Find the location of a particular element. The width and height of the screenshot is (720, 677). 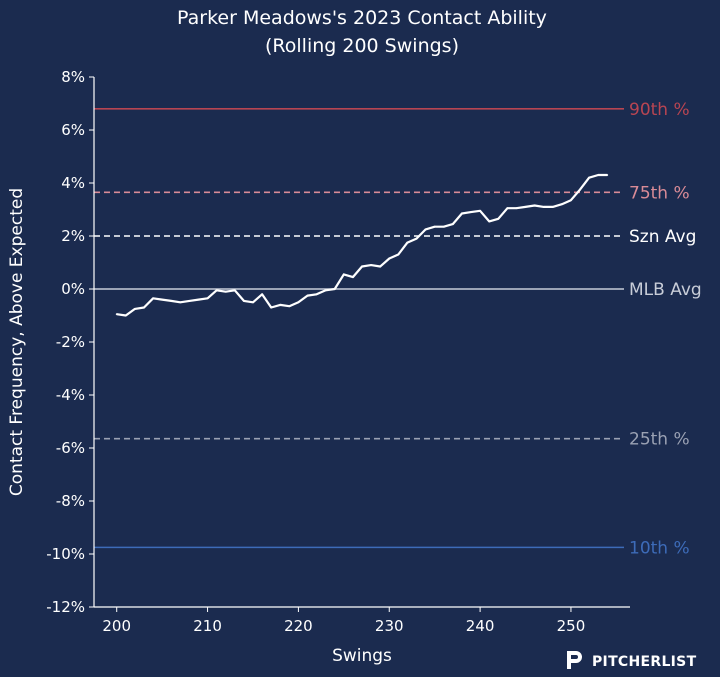

x-axis-label: Swings is located at coordinates (362, 656).